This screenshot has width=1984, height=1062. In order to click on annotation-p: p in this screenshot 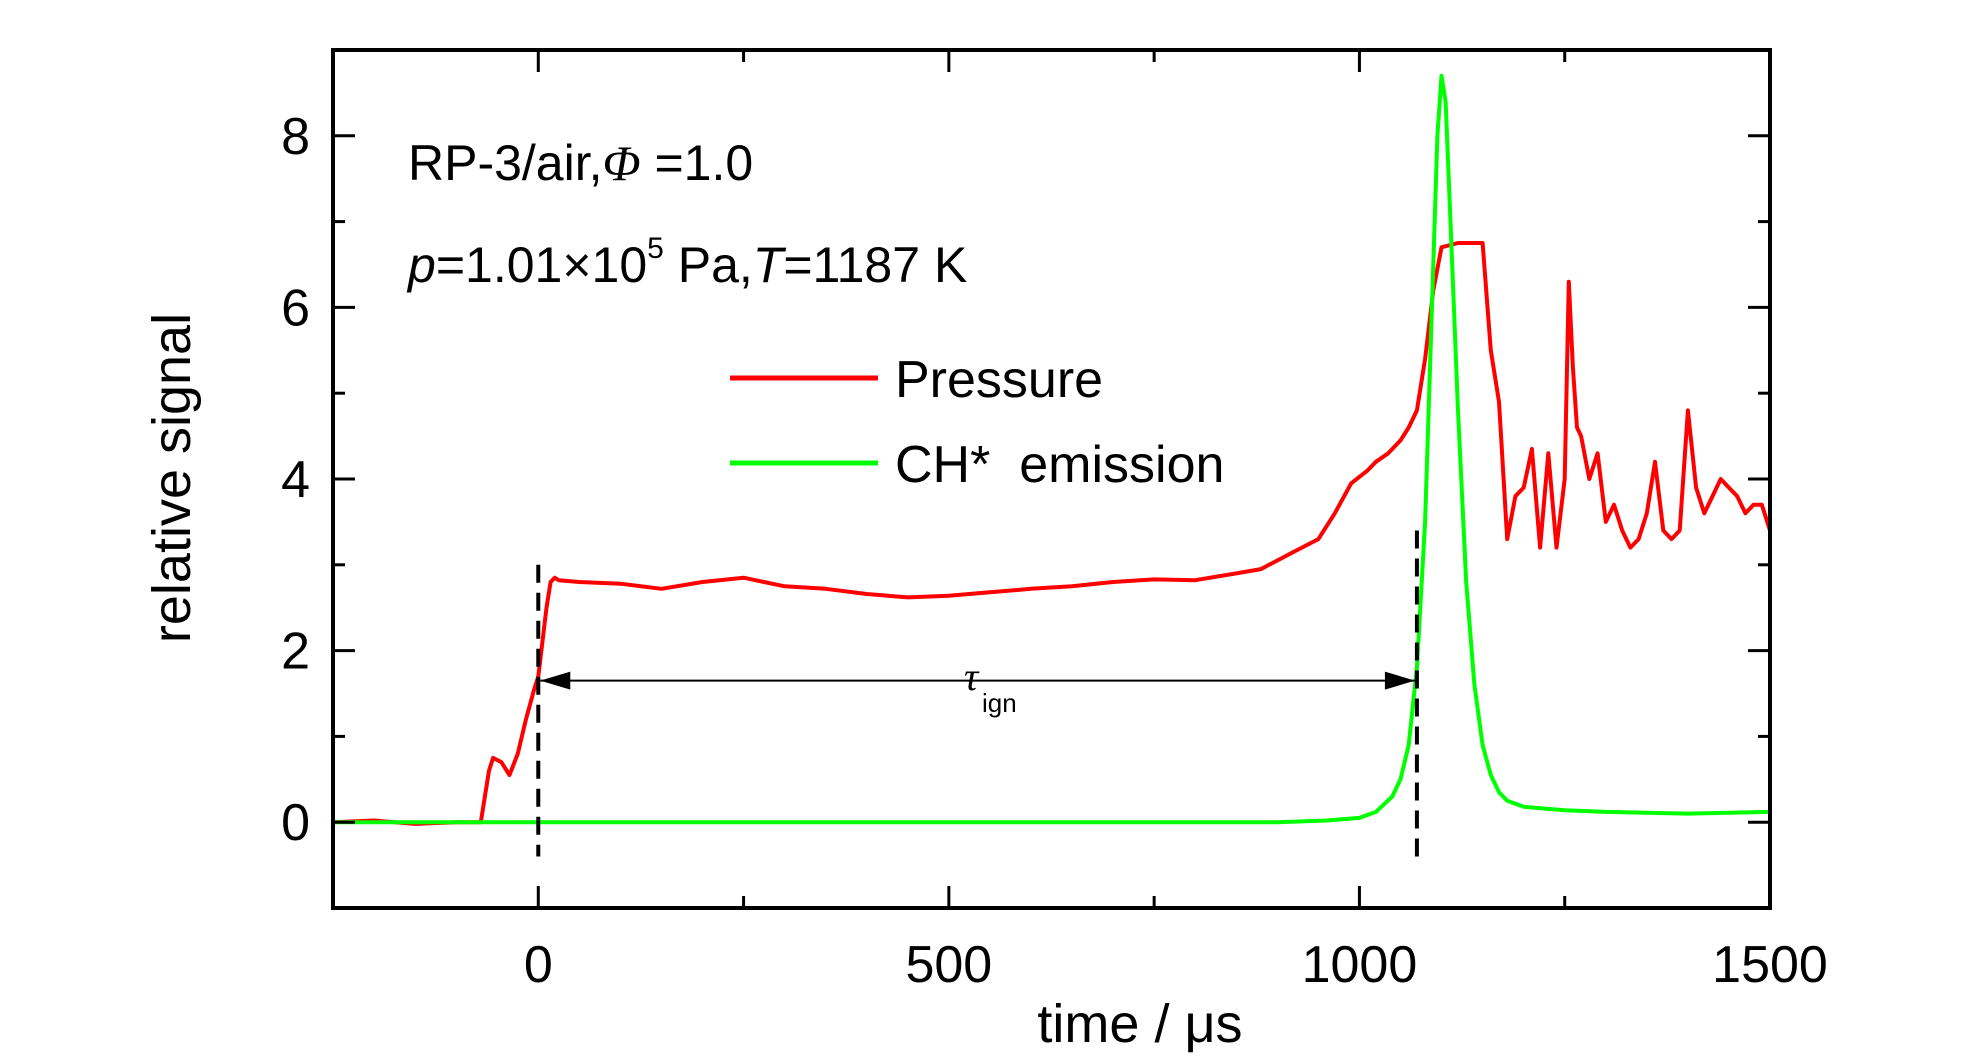, I will do `click(421, 265)`.